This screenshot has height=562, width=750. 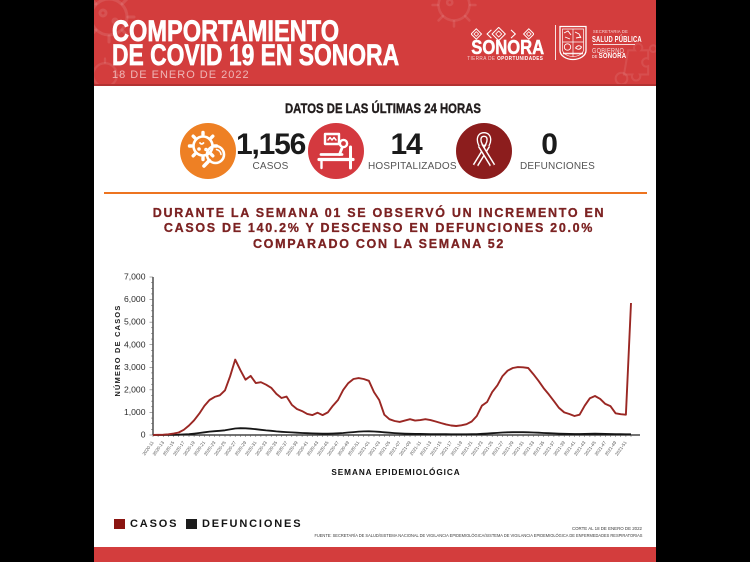 I want to click on svg-text: 2,000, so click(x=135, y=389).